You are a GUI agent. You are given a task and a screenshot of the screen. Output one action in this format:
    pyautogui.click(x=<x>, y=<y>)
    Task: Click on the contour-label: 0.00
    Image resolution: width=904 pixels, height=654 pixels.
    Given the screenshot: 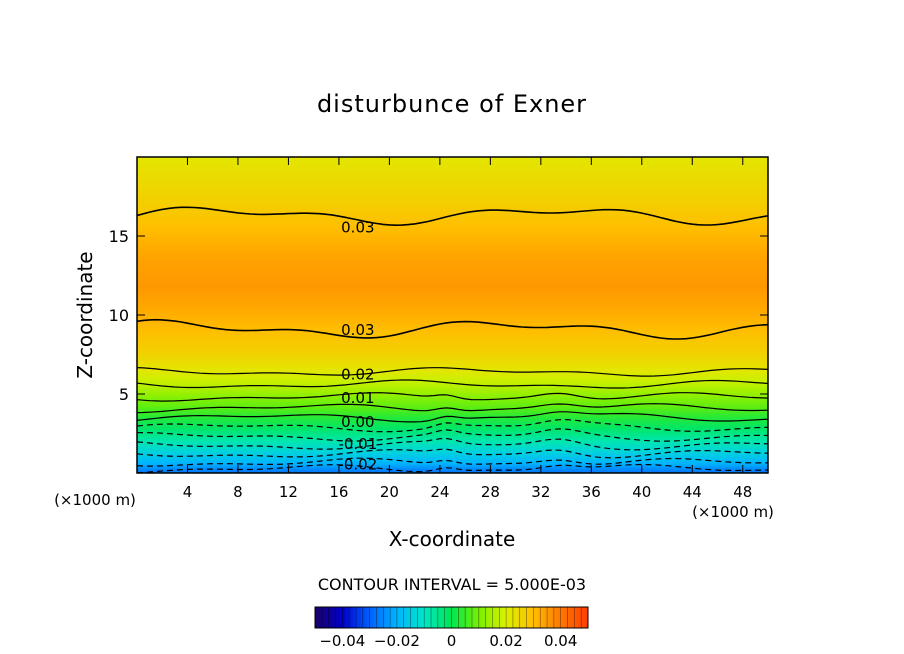 What is the action you would take?
    pyautogui.click(x=357, y=422)
    